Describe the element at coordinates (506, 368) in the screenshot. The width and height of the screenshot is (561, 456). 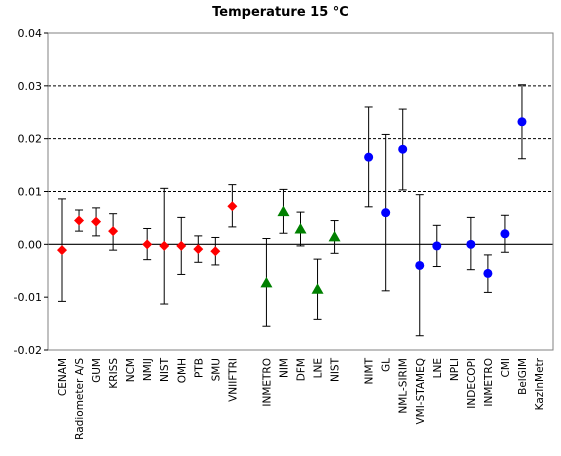
I see `category-label: CMI` at that location.